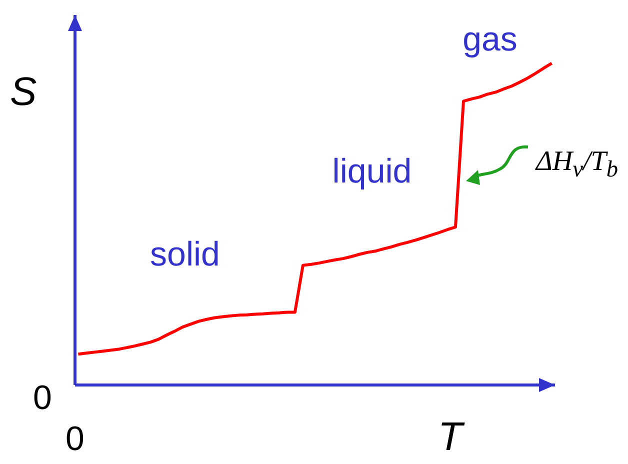 The width and height of the screenshot is (628, 464). What do you see at coordinates (185, 255) in the screenshot?
I see `annotation: solid` at bounding box center [185, 255].